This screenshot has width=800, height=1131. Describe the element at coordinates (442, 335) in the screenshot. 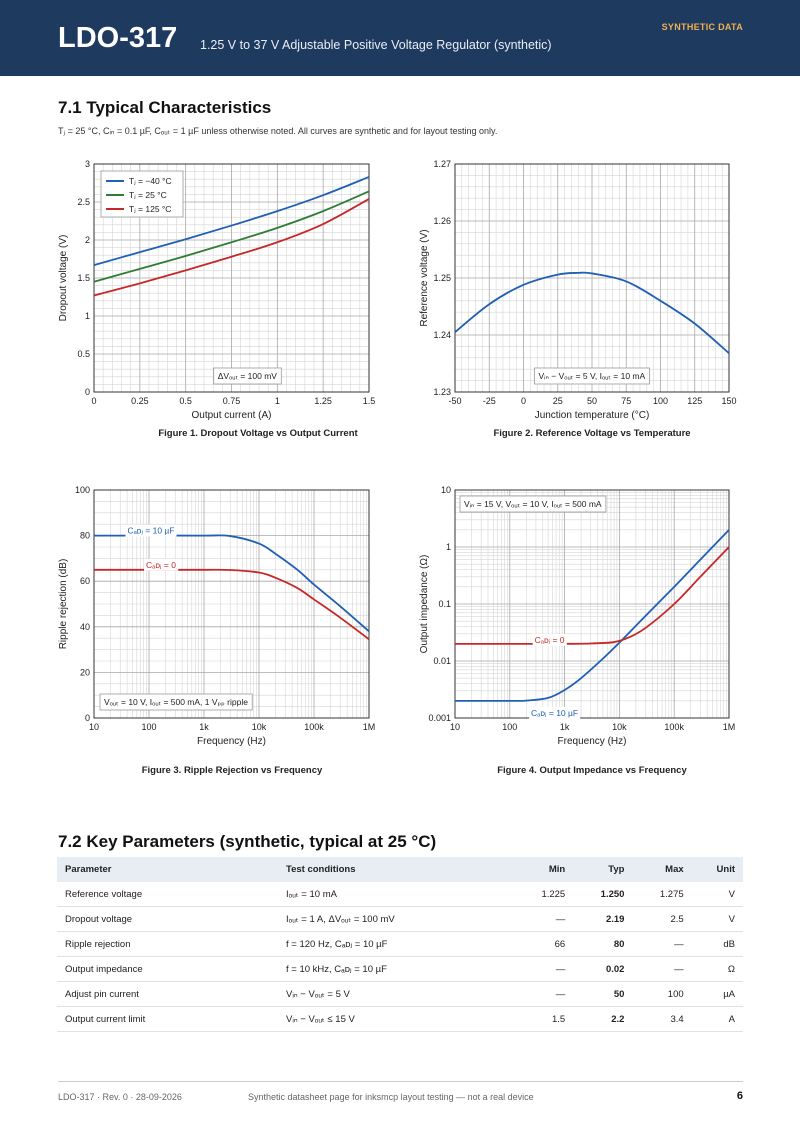

I see `y-tick-label: 1.24` at that location.